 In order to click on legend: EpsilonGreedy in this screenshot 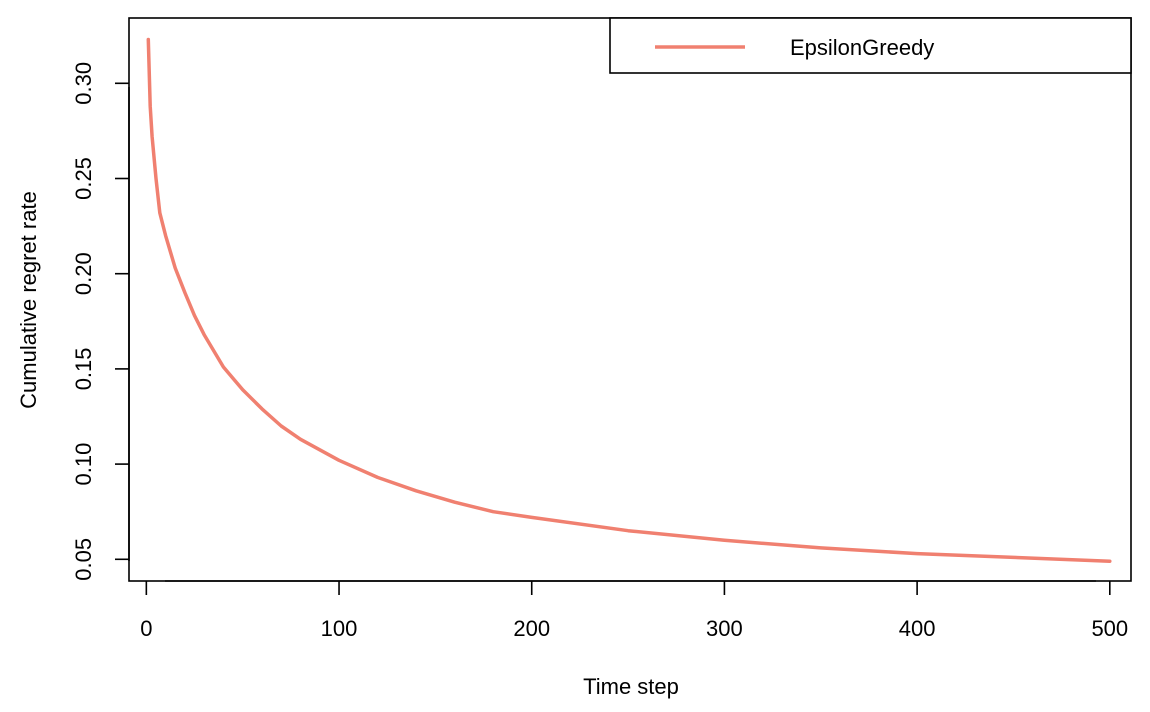, I will do `click(870, 45)`.